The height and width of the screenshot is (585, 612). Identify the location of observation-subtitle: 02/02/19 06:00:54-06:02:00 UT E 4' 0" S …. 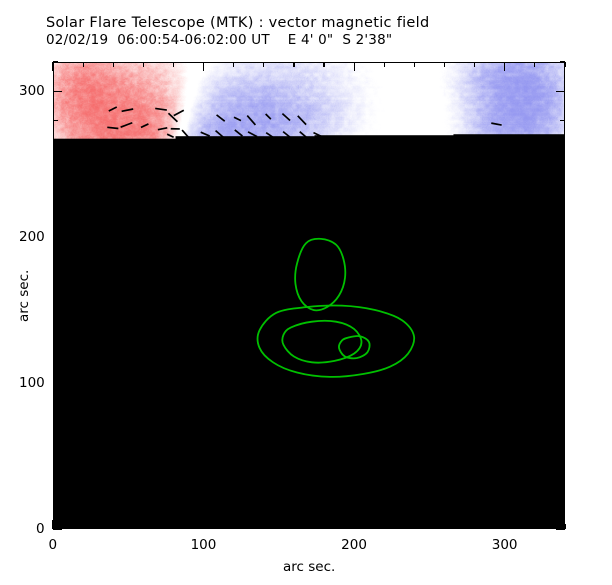
(219, 39).